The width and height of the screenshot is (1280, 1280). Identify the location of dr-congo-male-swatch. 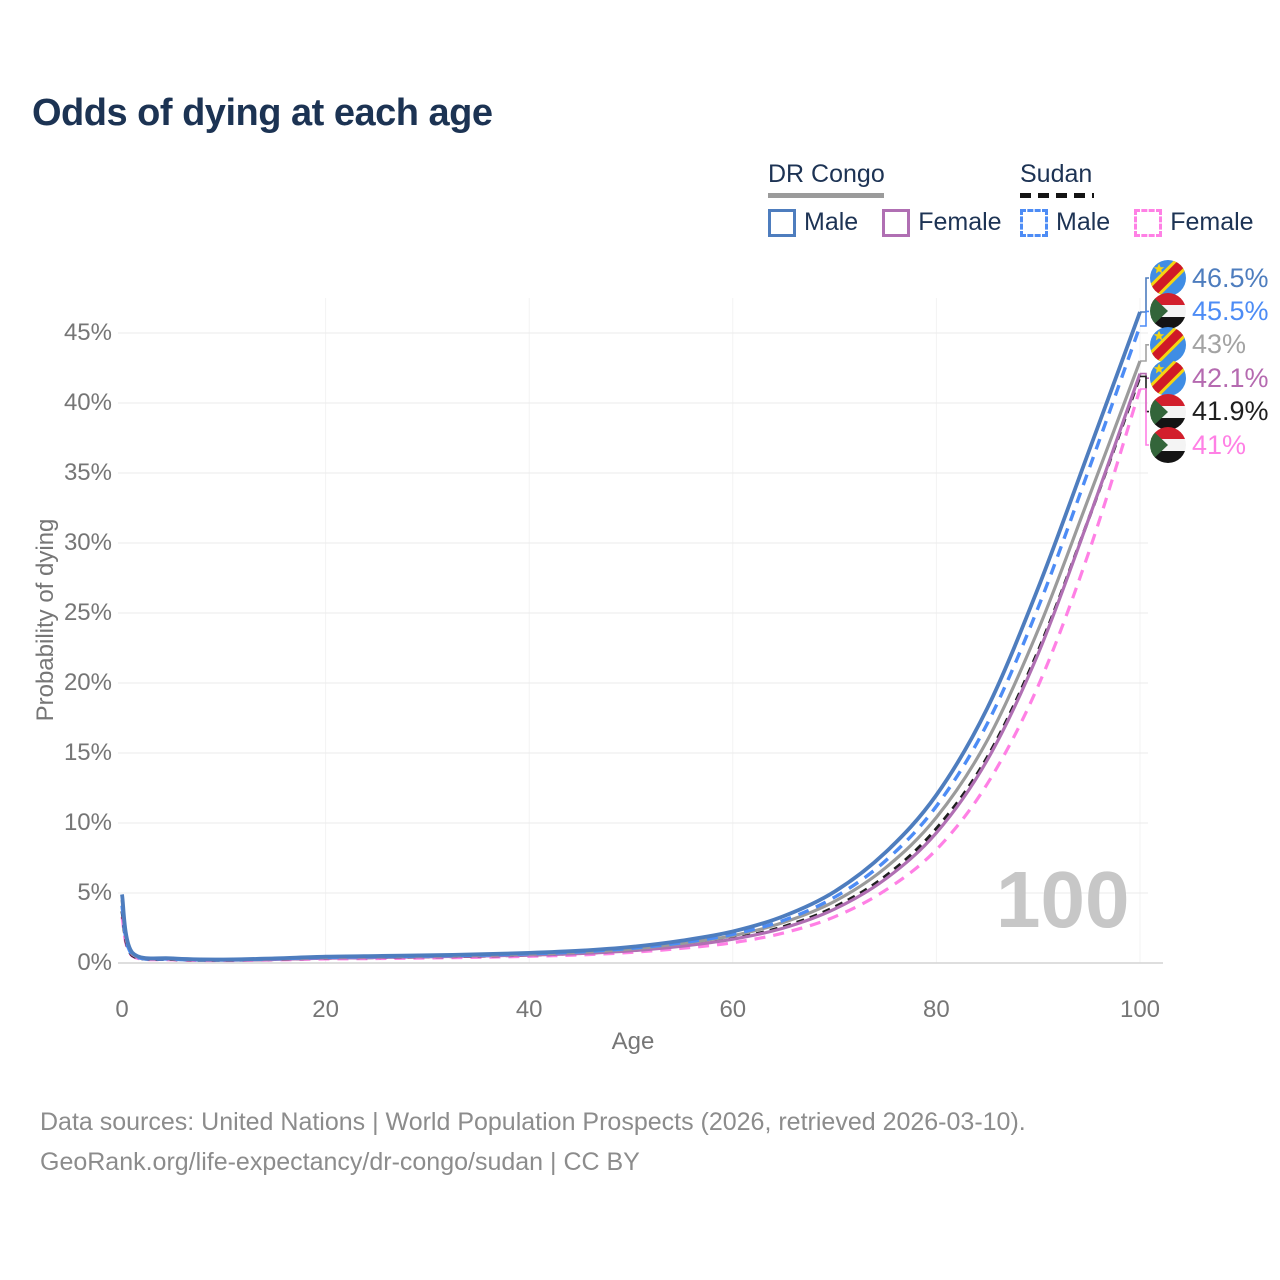
(782, 222).